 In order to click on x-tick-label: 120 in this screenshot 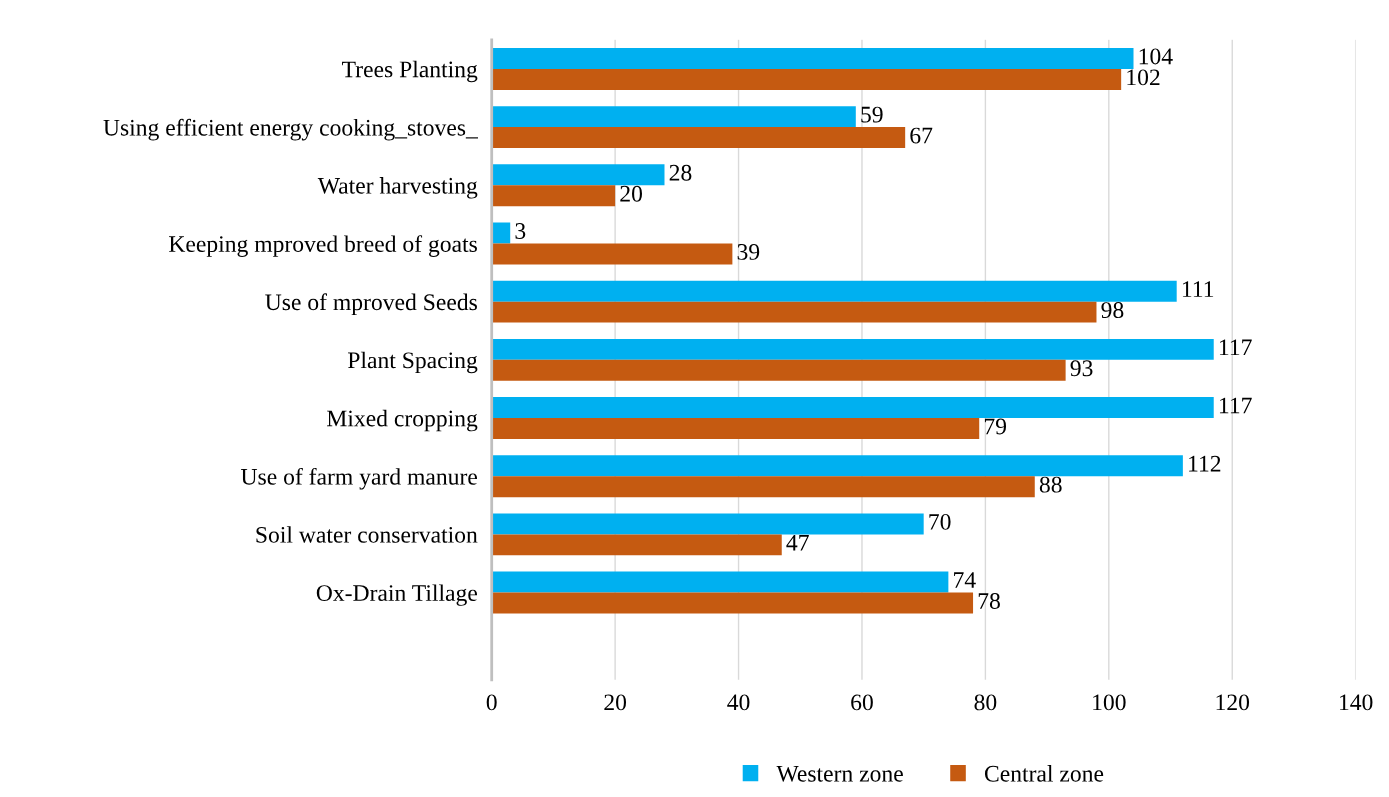, I will do `click(1233, 702)`.